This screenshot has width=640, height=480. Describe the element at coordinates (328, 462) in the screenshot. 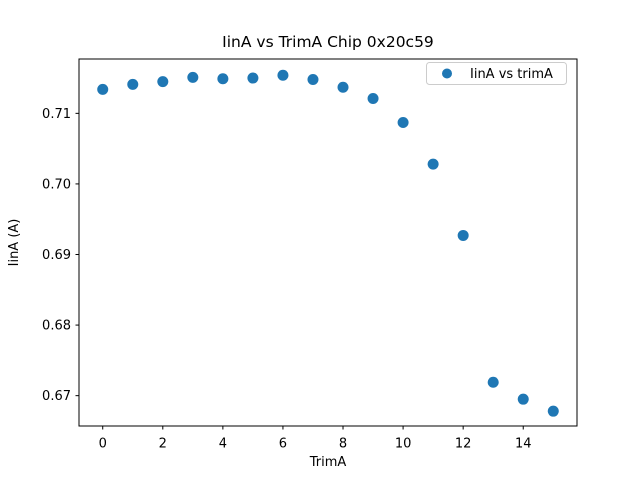

I see `x-axis-label: TrimA` at that location.